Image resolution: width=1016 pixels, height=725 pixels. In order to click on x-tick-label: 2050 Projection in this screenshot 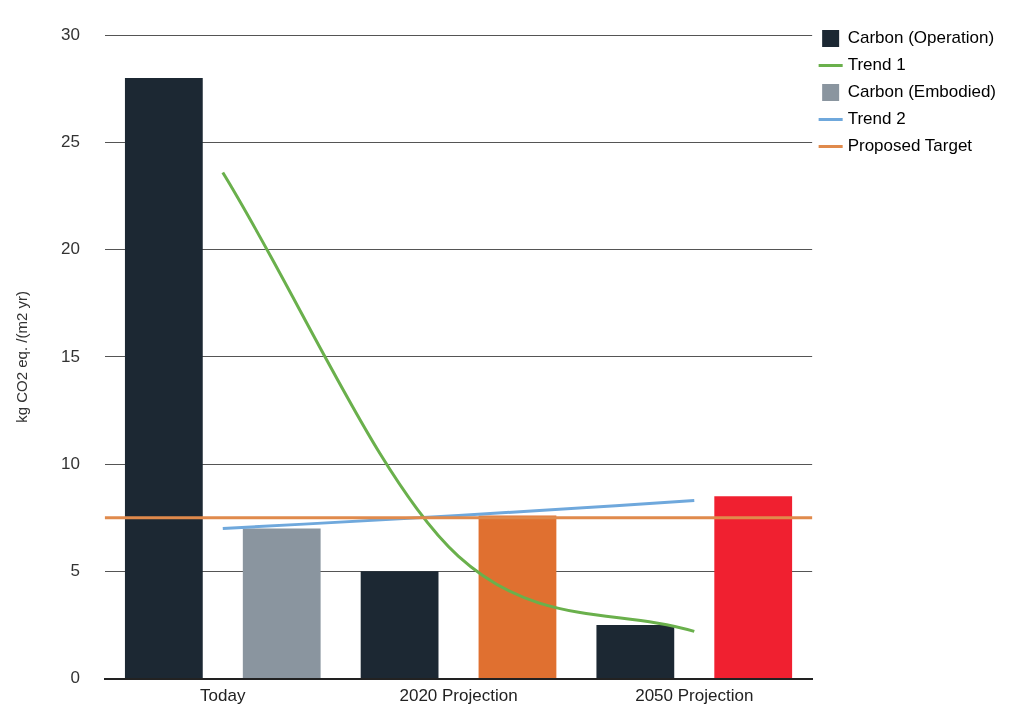, I will do `click(694, 696)`.